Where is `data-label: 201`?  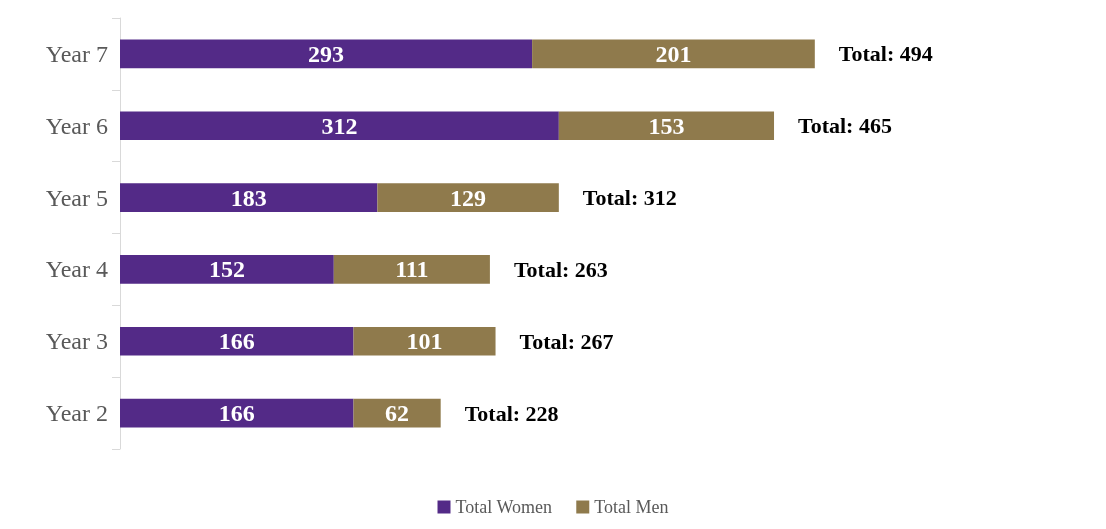 data-label: 201 is located at coordinates (673, 53).